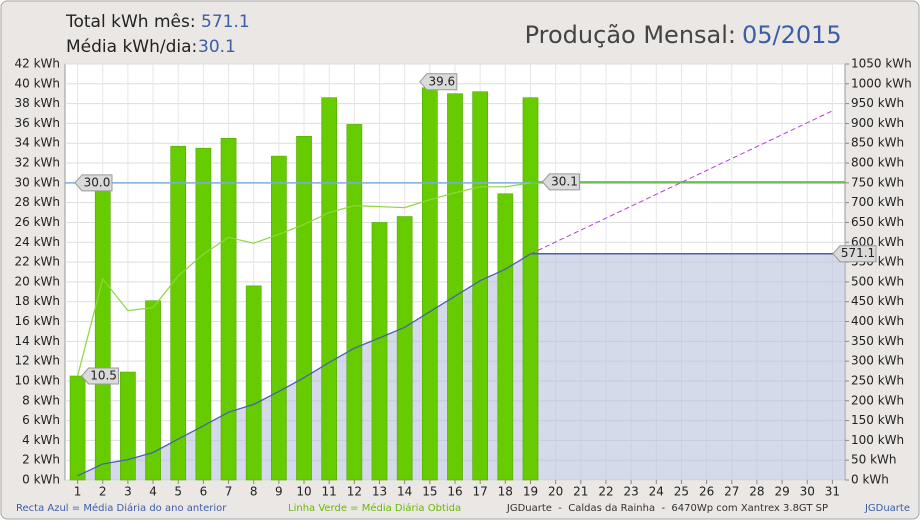 This screenshot has width=920, height=520. I want to click on x-tick-label: 20, so click(555, 492).